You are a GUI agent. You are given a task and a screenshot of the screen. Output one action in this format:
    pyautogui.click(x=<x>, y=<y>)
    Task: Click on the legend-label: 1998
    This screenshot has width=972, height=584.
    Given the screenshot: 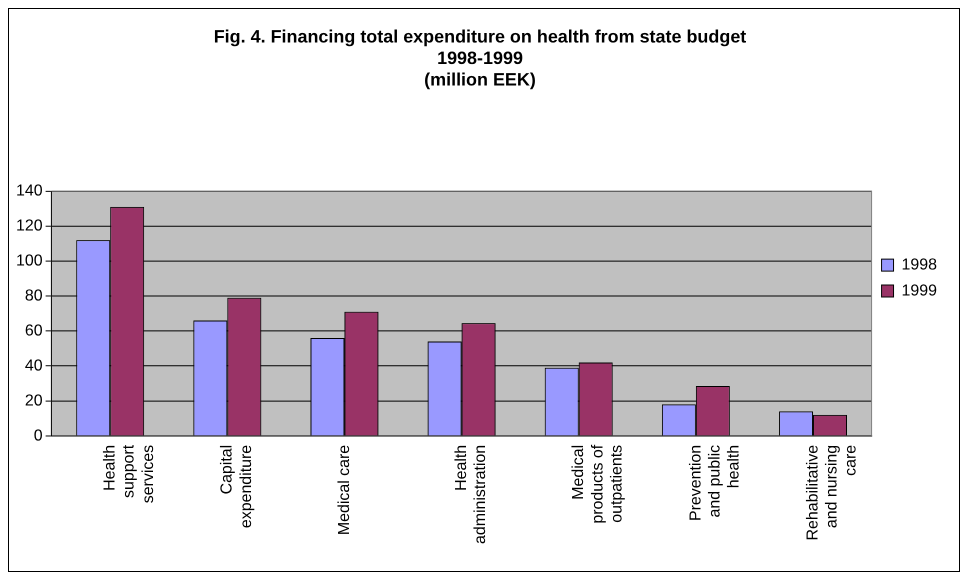 What is the action you would take?
    pyautogui.click(x=920, y=265)
    